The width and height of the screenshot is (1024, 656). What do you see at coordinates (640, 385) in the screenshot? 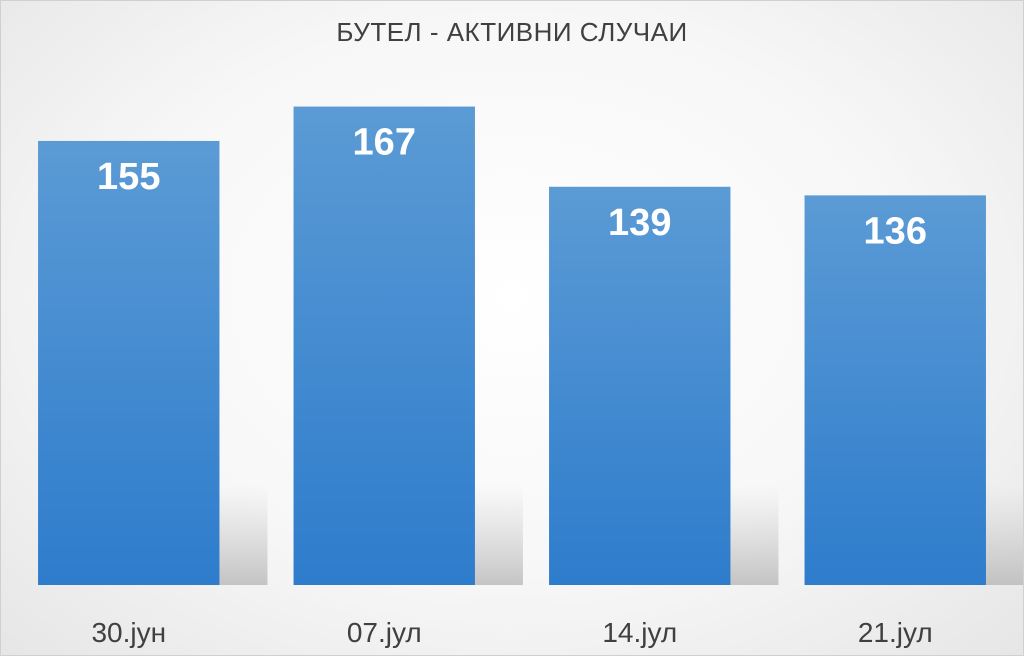
I see `bar-14.јул` at bounding box center [640, 385].